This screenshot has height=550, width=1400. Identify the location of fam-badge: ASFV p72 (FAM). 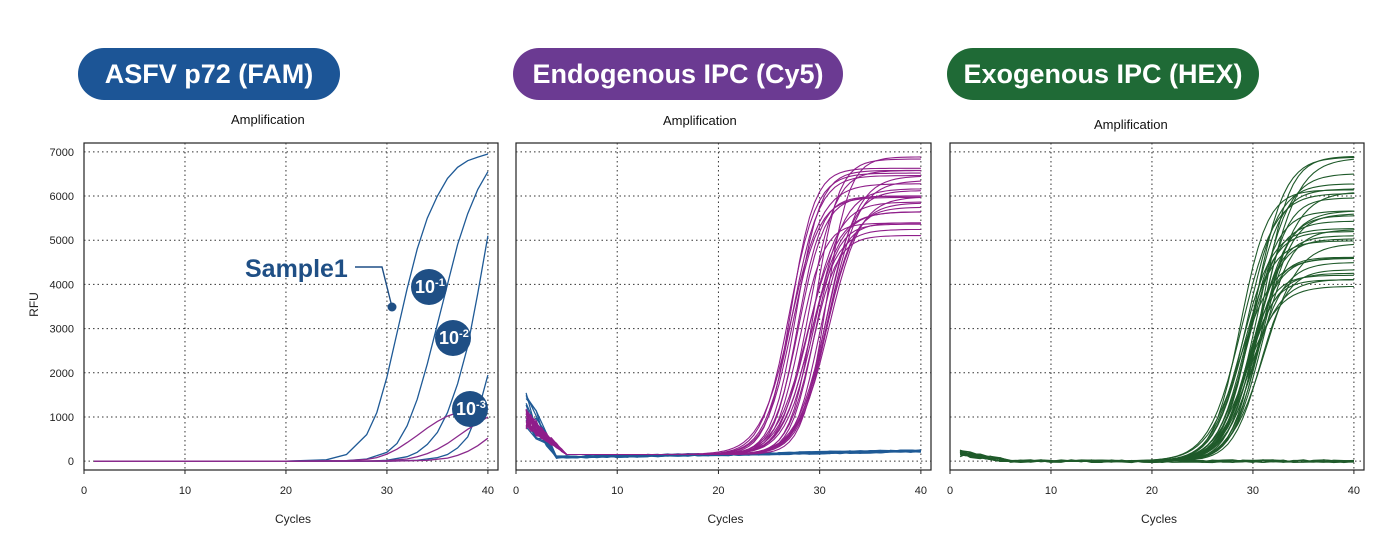
(209, 74).